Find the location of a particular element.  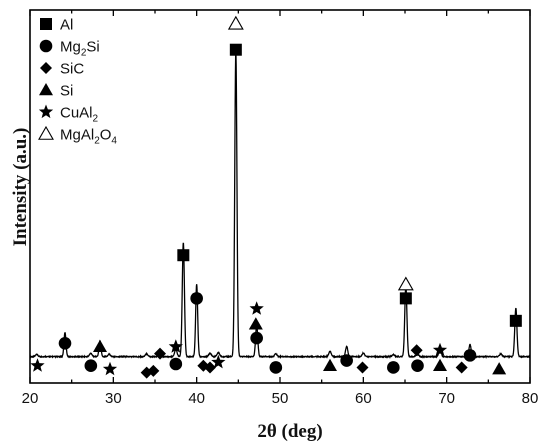

x-tick-label: 40 is located at coordinates (196, 398).